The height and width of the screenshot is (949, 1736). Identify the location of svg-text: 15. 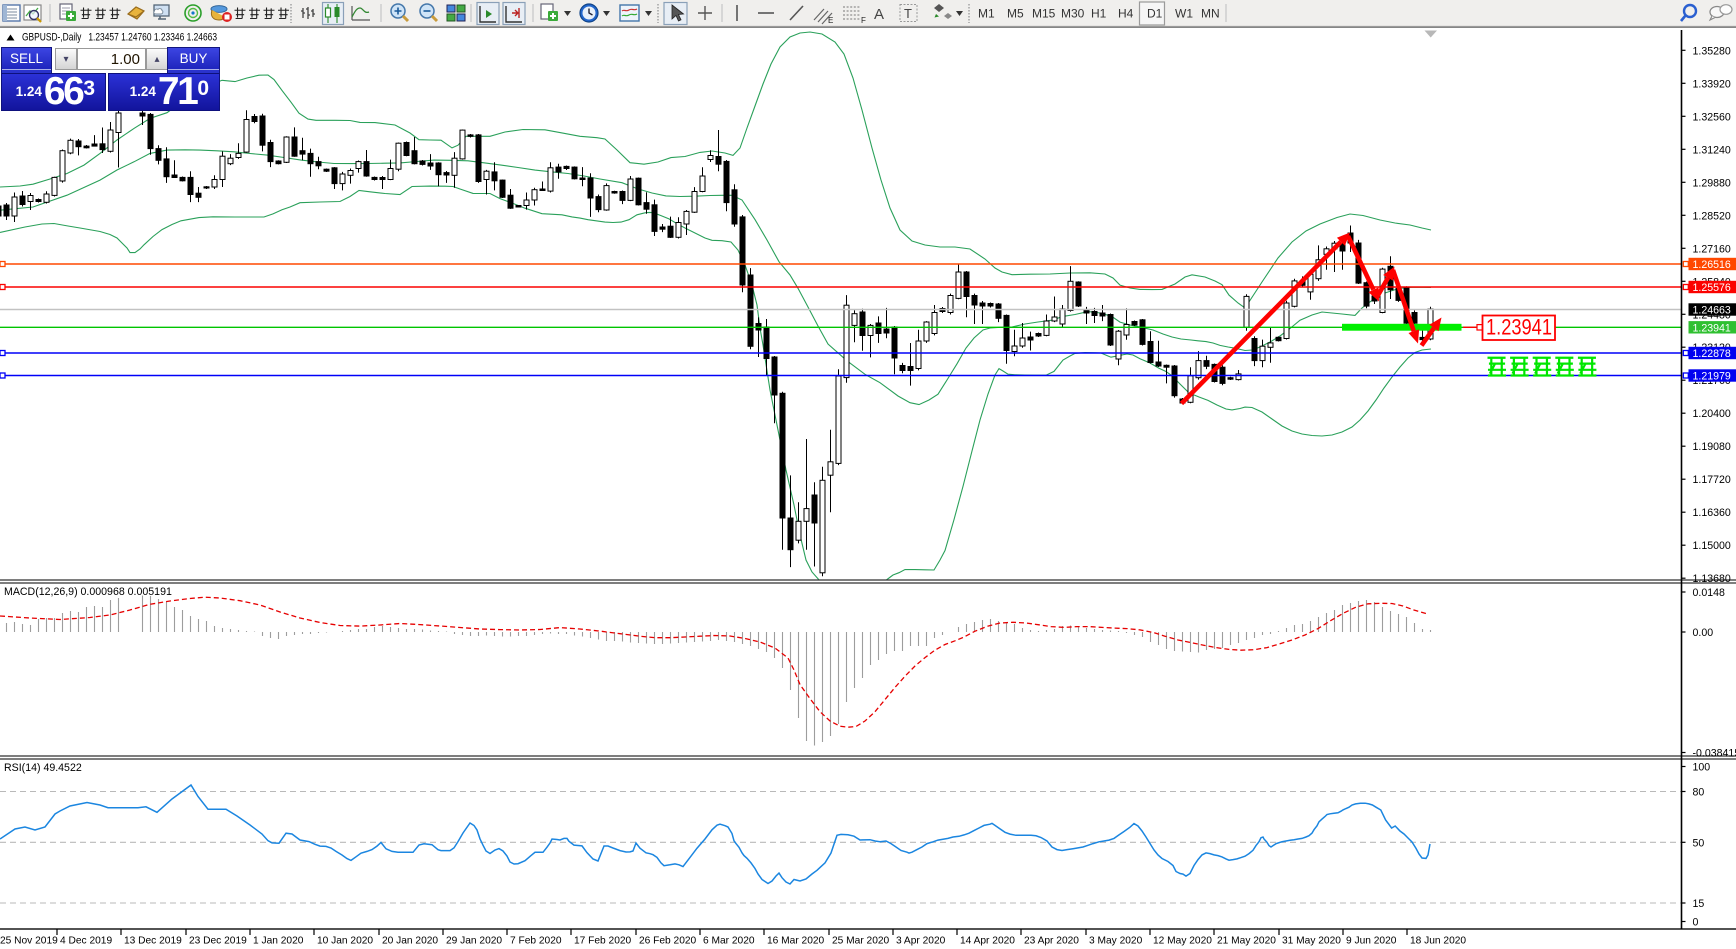
(1699, 904).